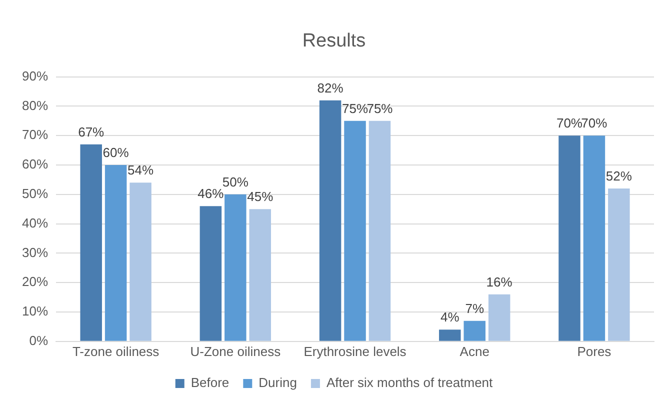  Describe the element at coordinates (91, 132) in the screenshot. I see `data-label: 67%` at that location.